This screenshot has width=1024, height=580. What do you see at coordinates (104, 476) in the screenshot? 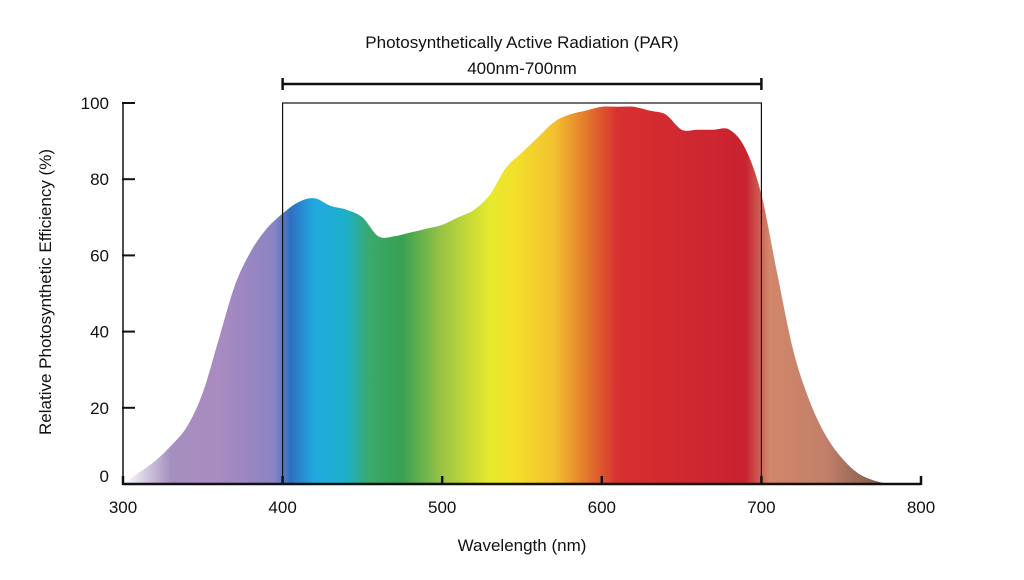
I see `y-tick-label: 0` at bounding box center [104, 476].